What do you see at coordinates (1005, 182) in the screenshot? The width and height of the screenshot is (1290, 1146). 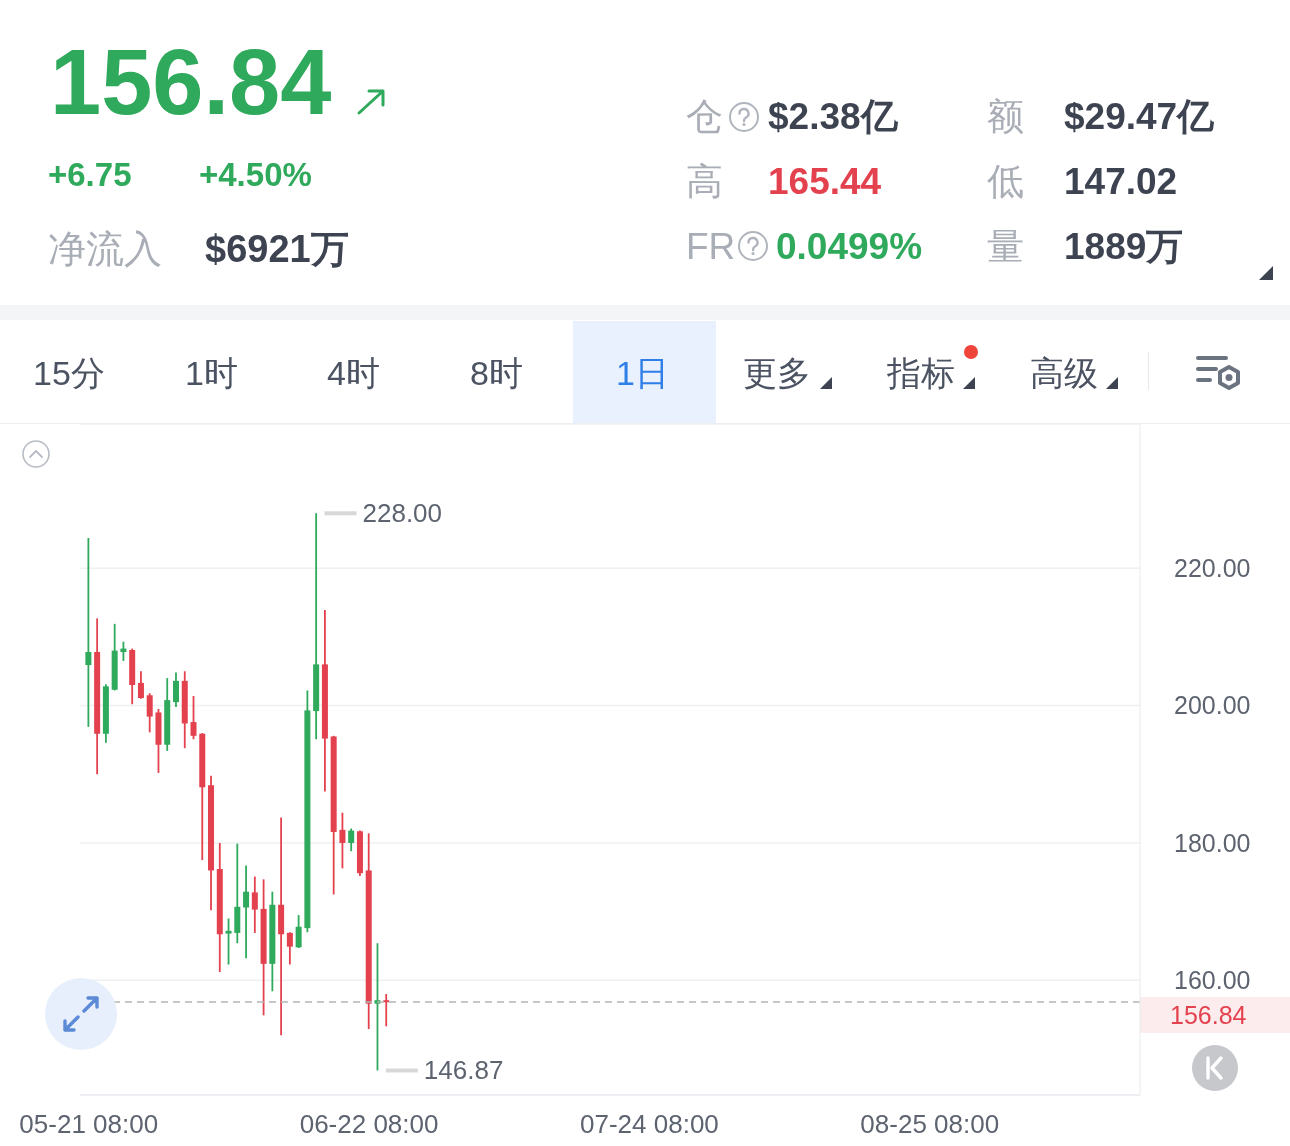 I see `text: 低` at bounding box center [1005, 182].